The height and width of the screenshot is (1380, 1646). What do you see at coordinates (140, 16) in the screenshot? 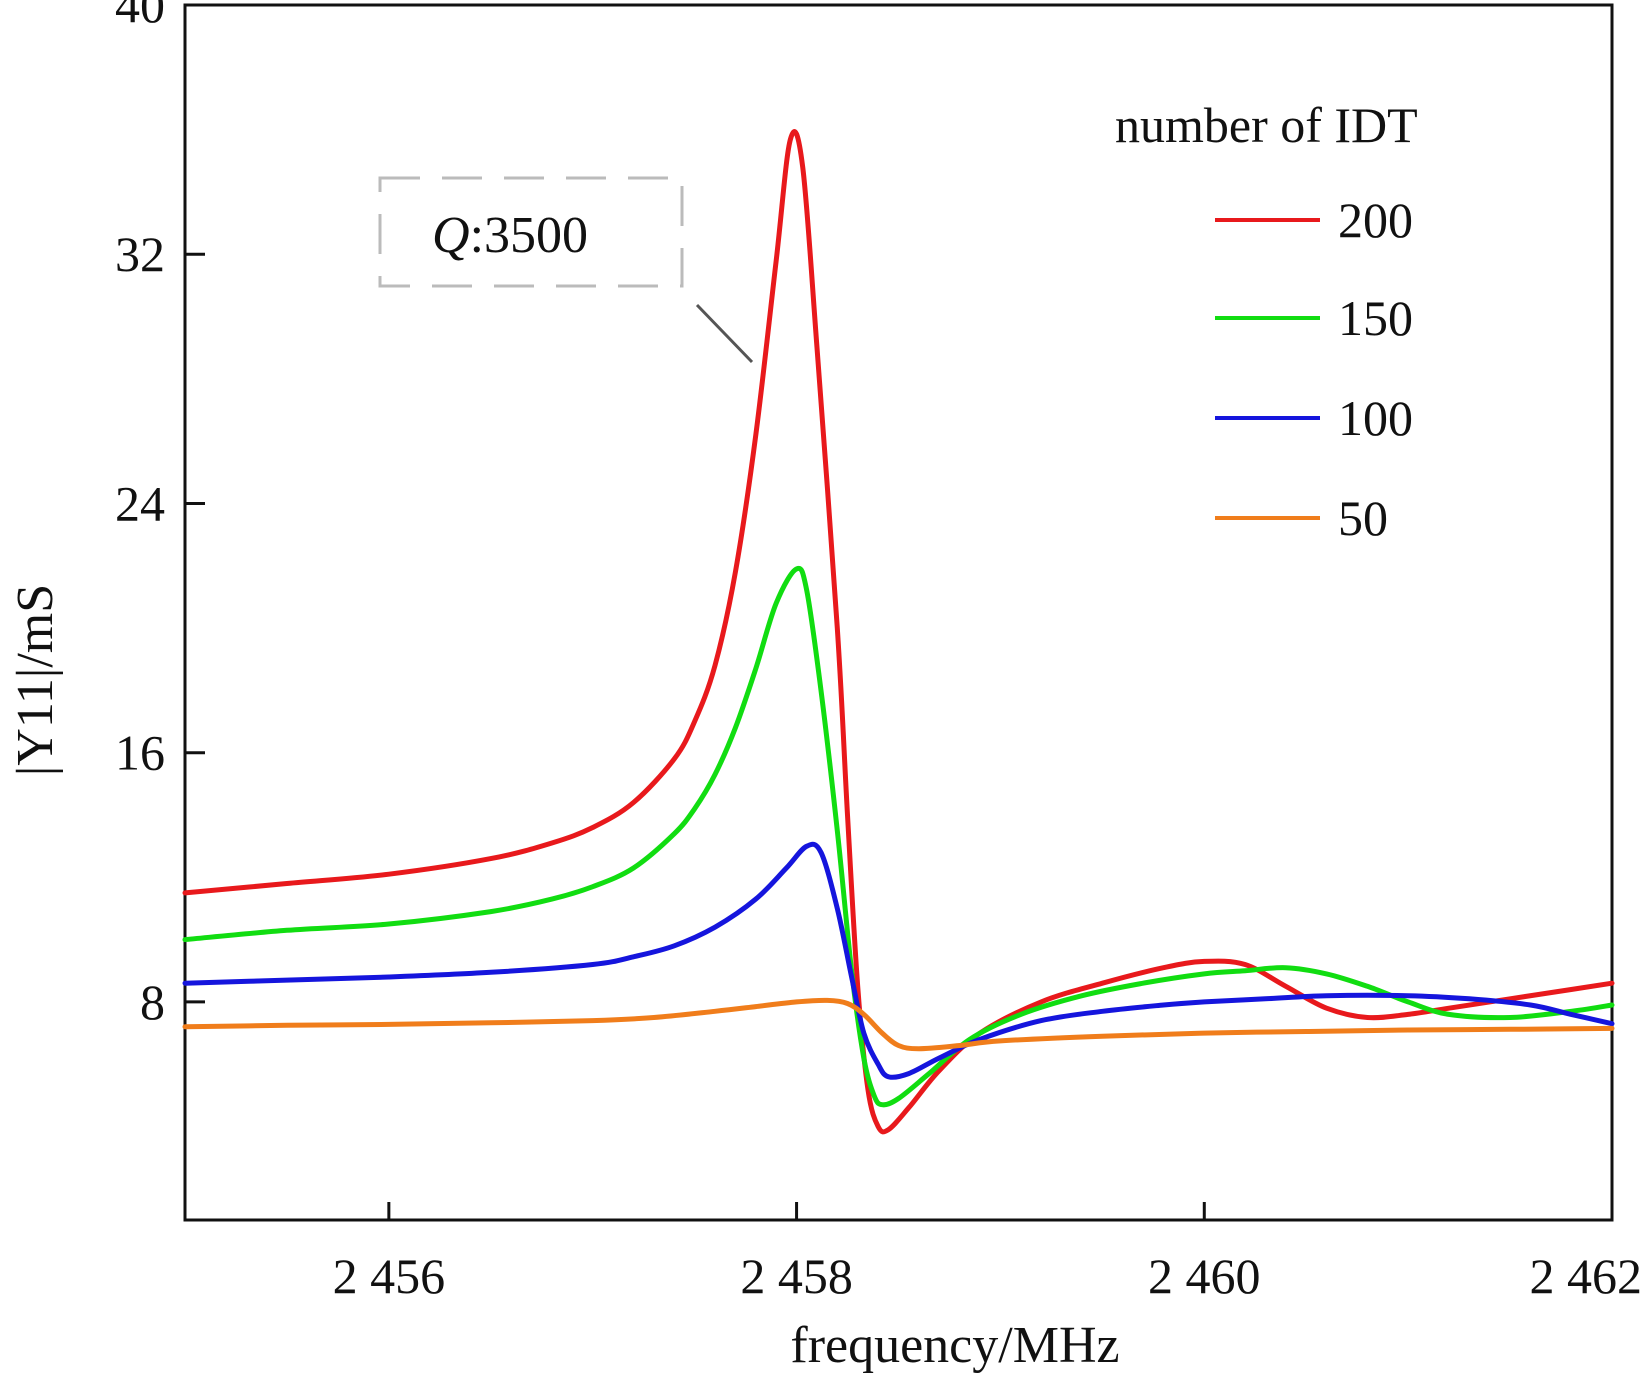
I see `y-tick-label: 40` at bounding box center [140, 16].